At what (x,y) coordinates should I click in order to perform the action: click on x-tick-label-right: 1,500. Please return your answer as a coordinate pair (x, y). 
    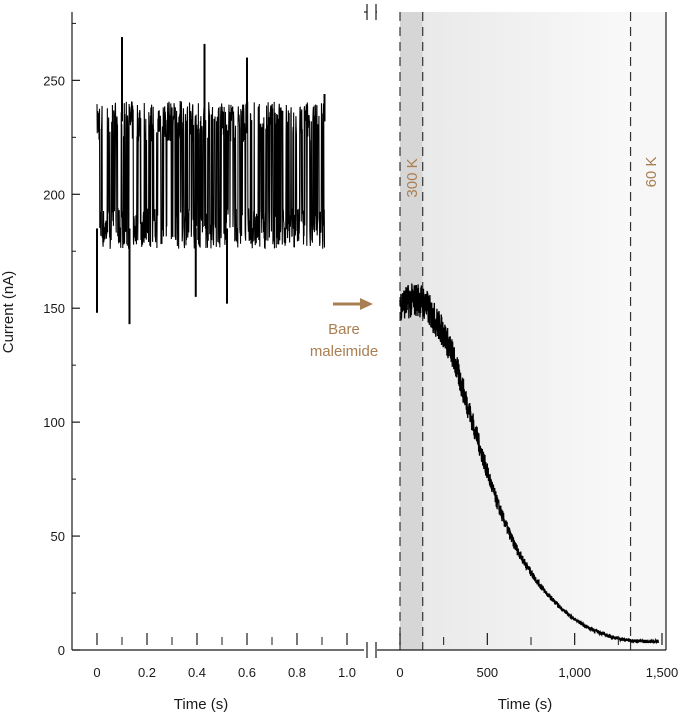
    Looking at the image, I should click on (662, 672).